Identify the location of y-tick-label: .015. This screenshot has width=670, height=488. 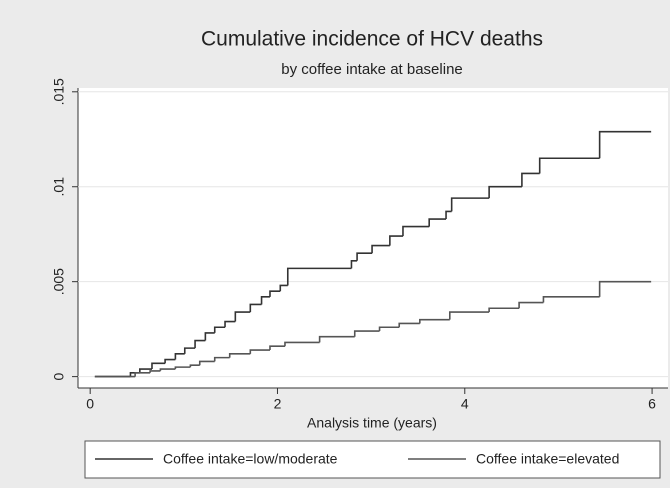
(59, 91).